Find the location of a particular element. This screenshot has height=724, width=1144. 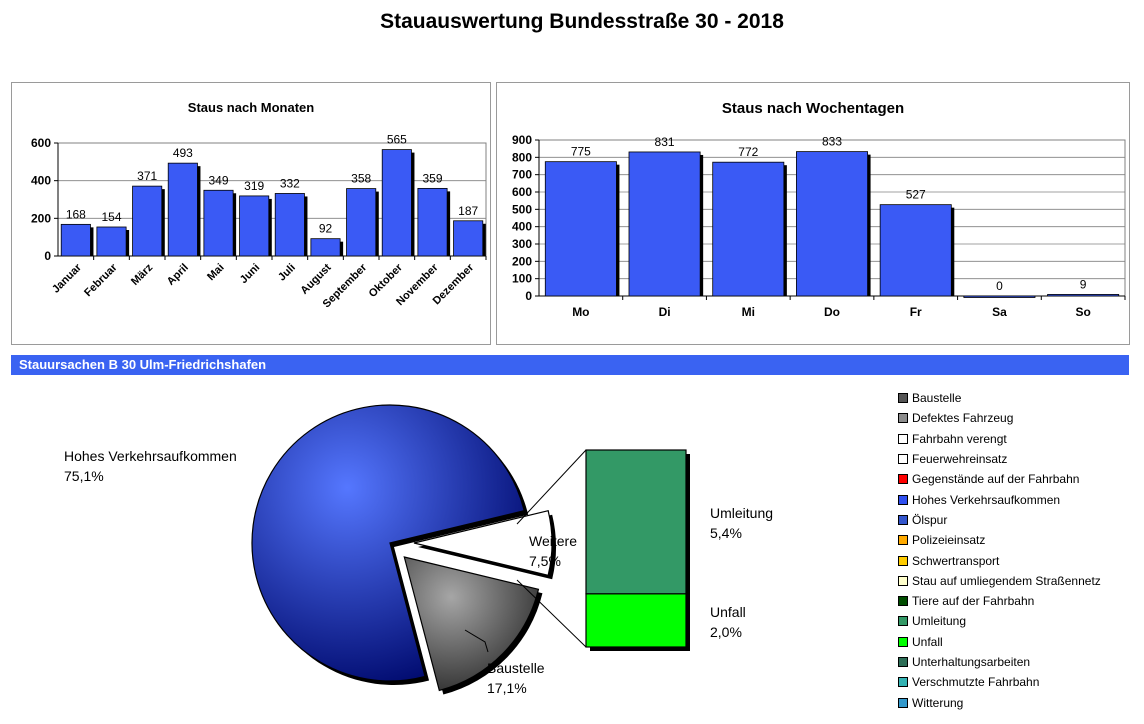

legend-label: Schwertransport is located at coordinates (956, 560).